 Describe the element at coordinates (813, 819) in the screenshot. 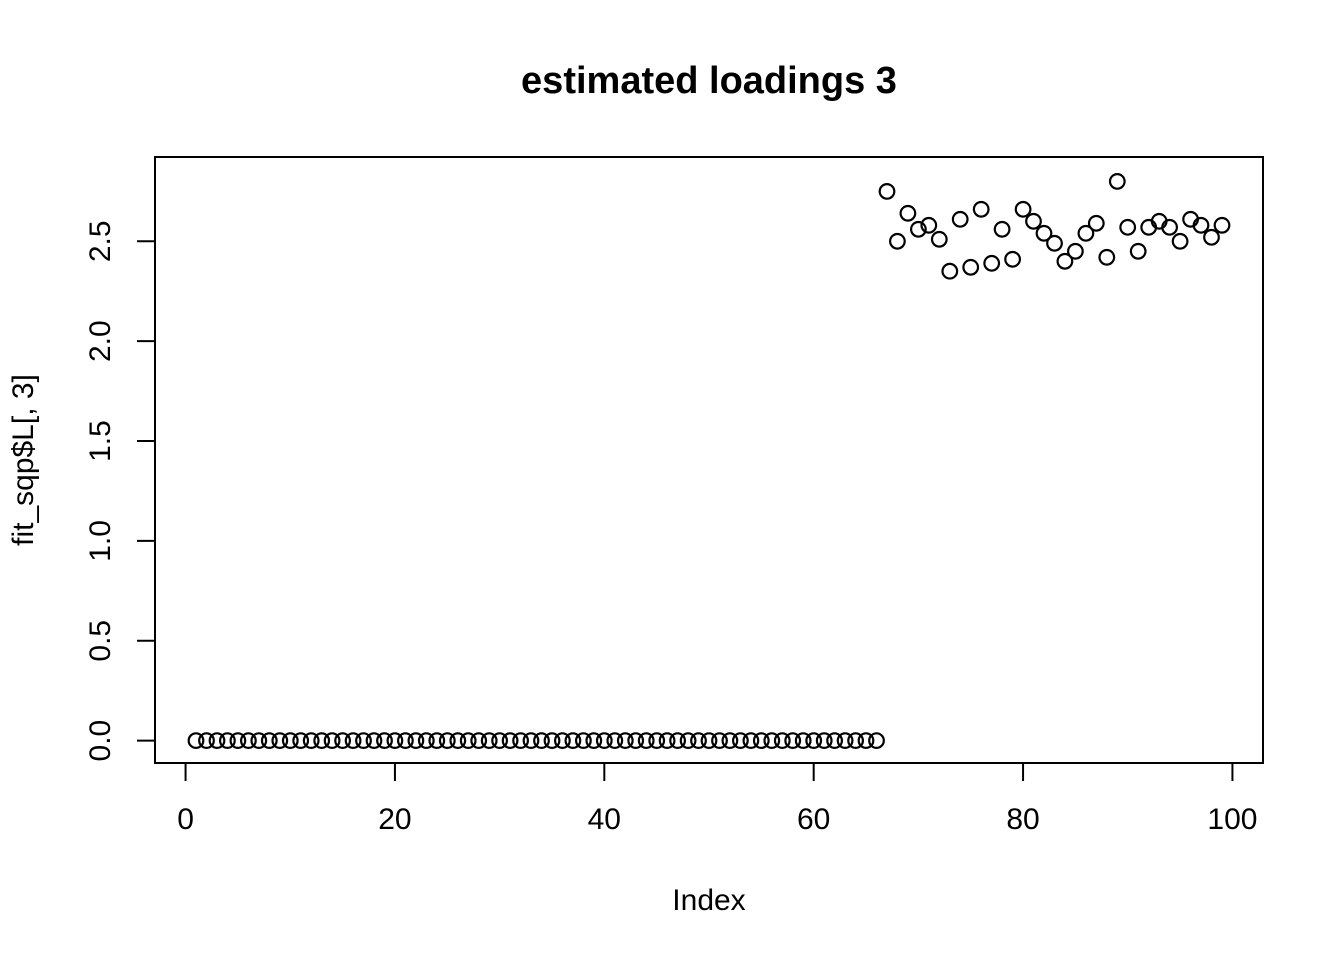

I see `x-tick-label: 60` at that location.